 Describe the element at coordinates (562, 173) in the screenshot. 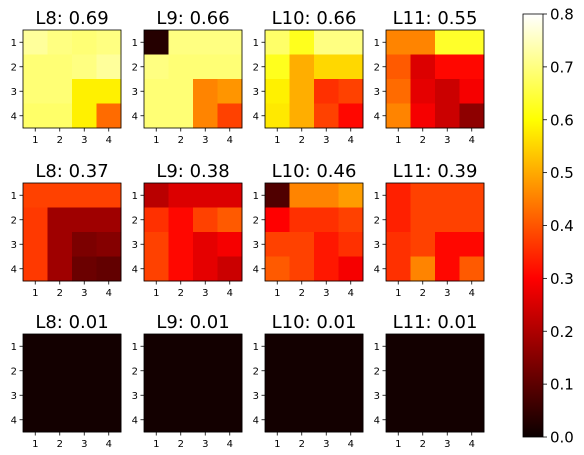

I see `colorbar-tick-label: 0.5` at that location.